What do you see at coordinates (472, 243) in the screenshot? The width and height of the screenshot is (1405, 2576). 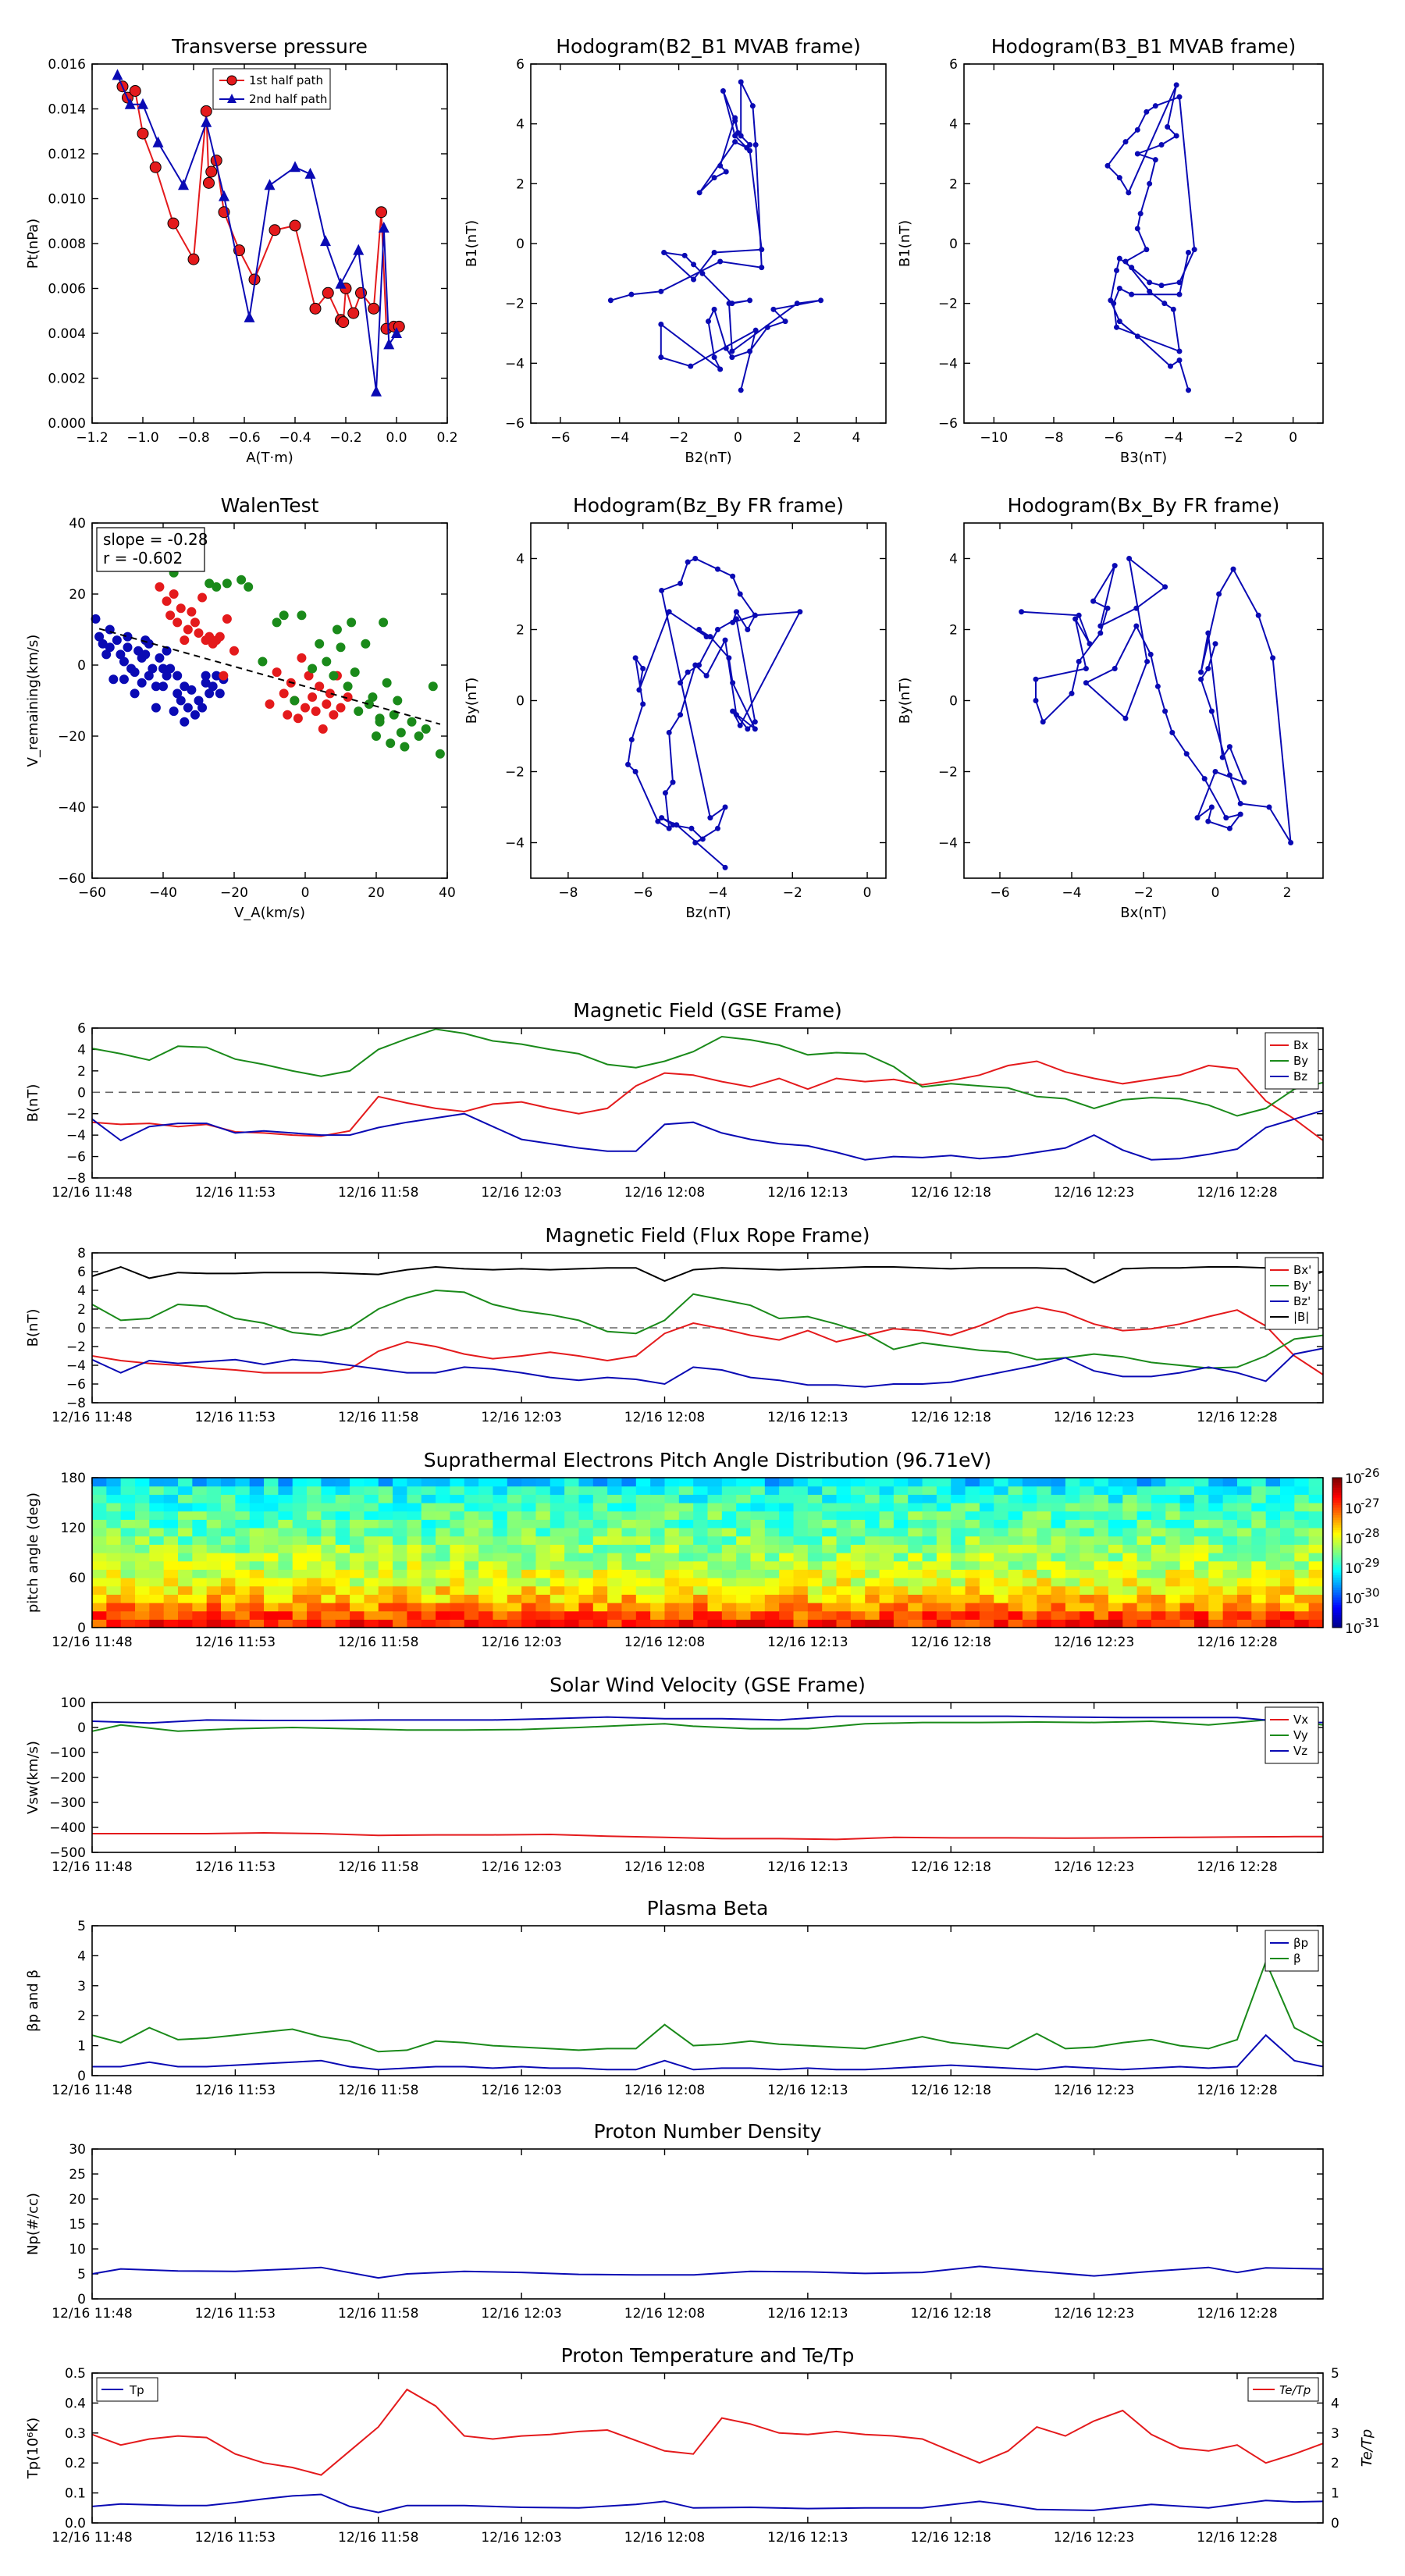 I see `hodo1-ylabel: B1(nT)` at bounding box center [472, 243].